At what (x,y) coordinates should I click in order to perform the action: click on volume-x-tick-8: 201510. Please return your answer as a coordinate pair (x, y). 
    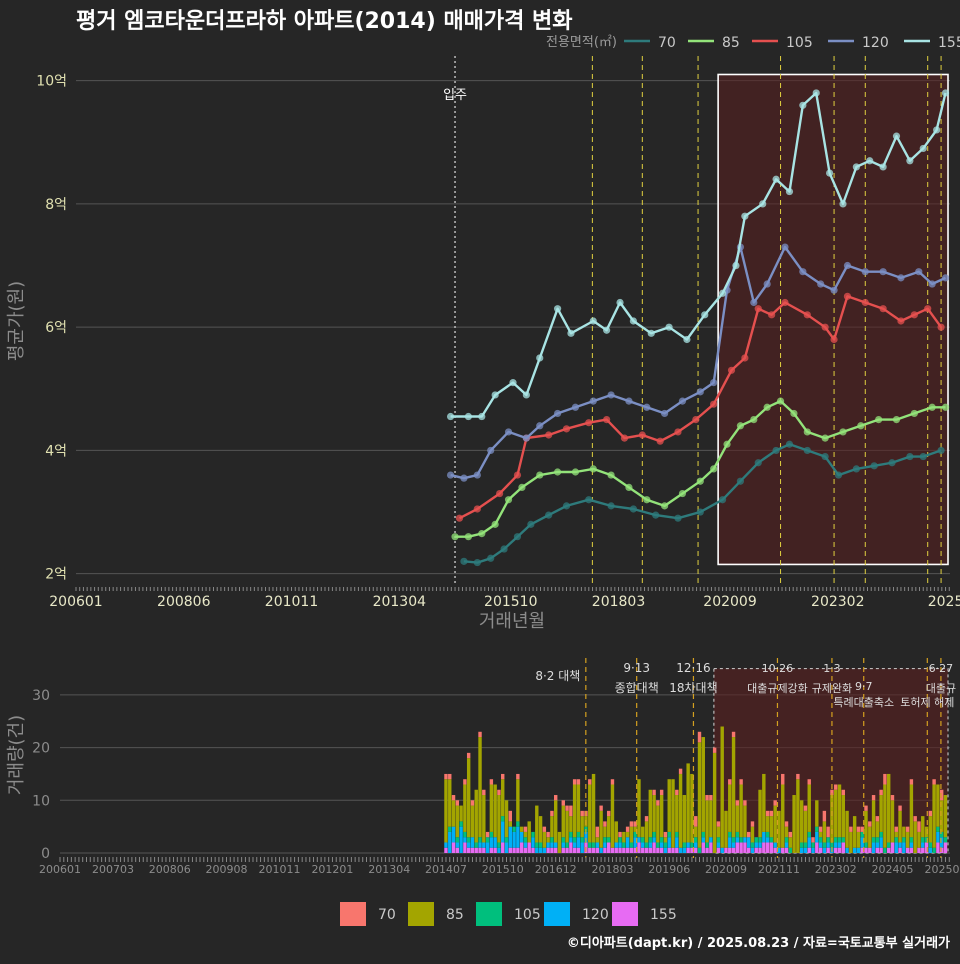
    Looking at the image, I should click on (503, 869).